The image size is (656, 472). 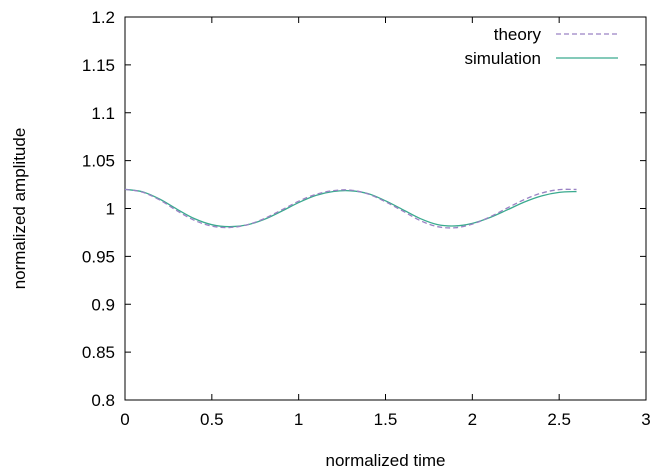 I want to click on series-line-simulation, so click(x=350, y=208).